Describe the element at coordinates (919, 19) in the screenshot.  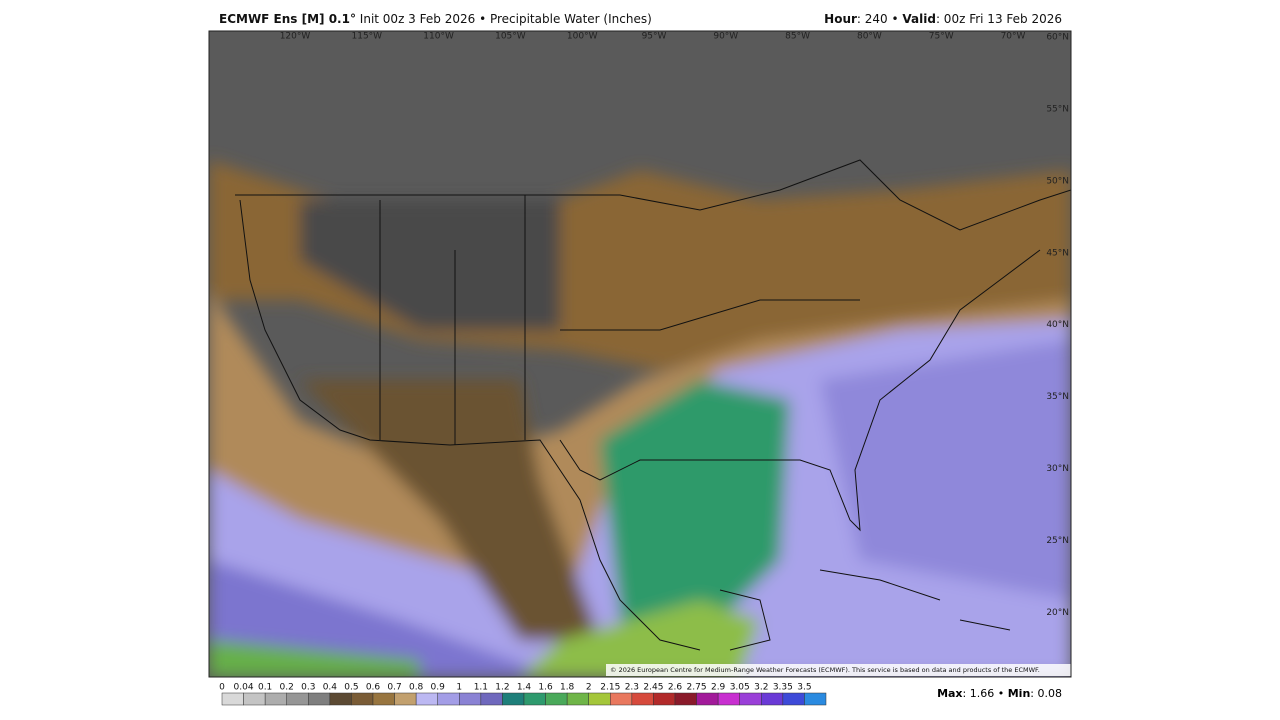
I see `valid-label: Valid` at that location.